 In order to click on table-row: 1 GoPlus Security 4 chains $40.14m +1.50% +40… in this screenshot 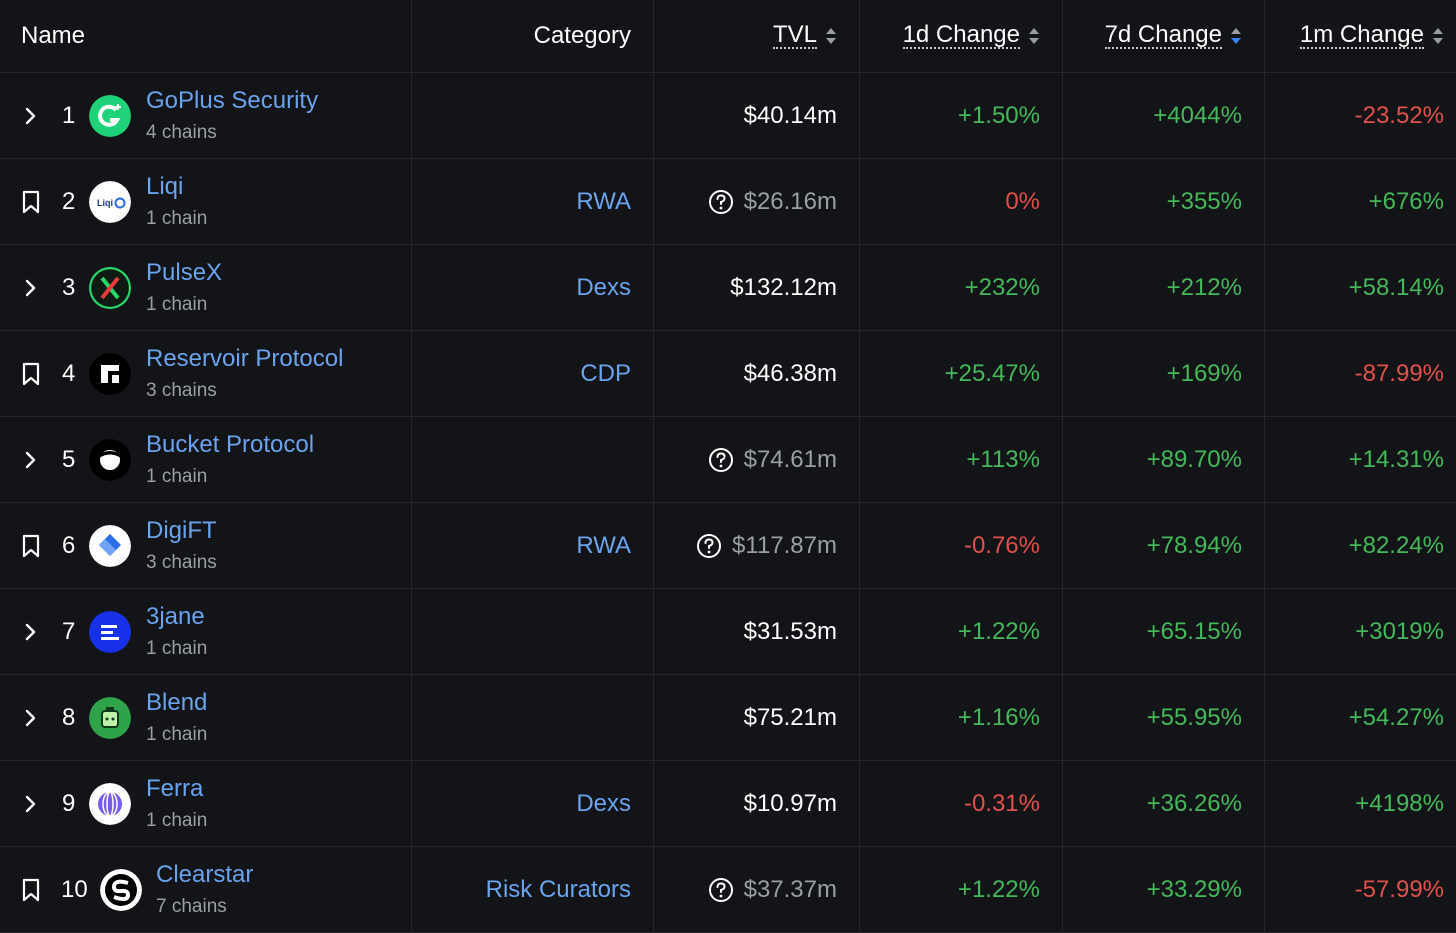, I will do `click(728, 116)`.